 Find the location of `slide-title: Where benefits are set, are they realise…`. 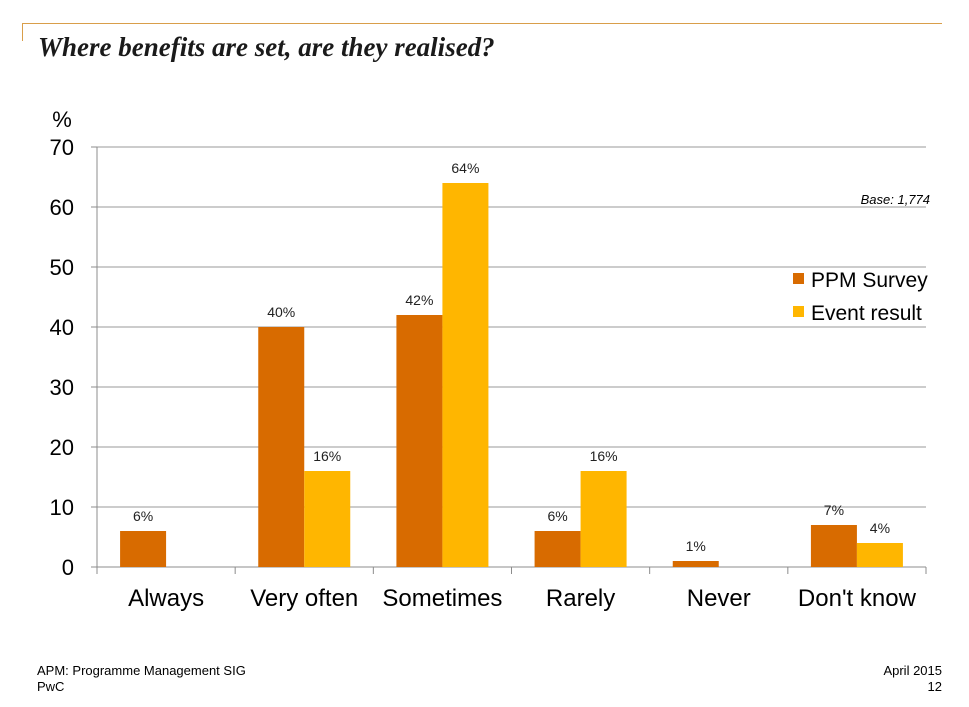

slide-title: Where benefits are set, are they realise… is located at coordinates (266, 47).